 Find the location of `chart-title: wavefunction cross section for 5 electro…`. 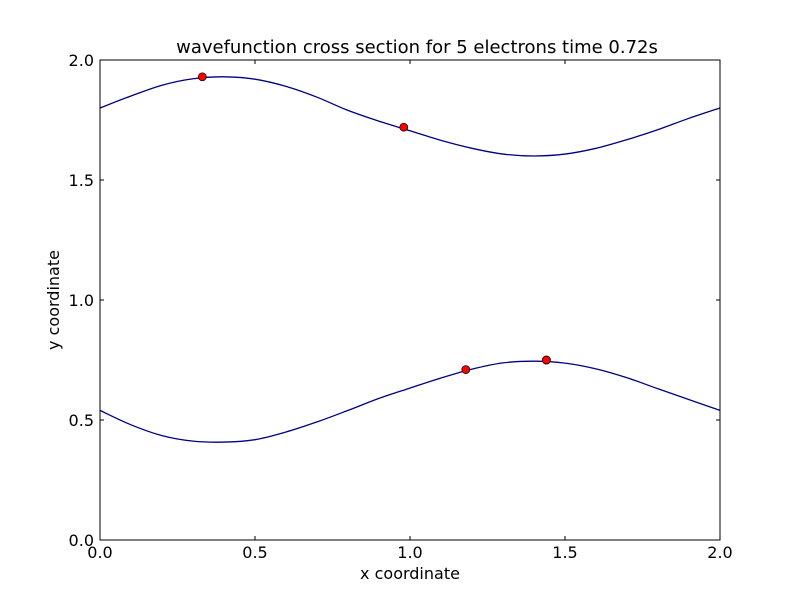

chart-title: wavefunction cross section for 5 electro… is located at coordinates (417, 47).